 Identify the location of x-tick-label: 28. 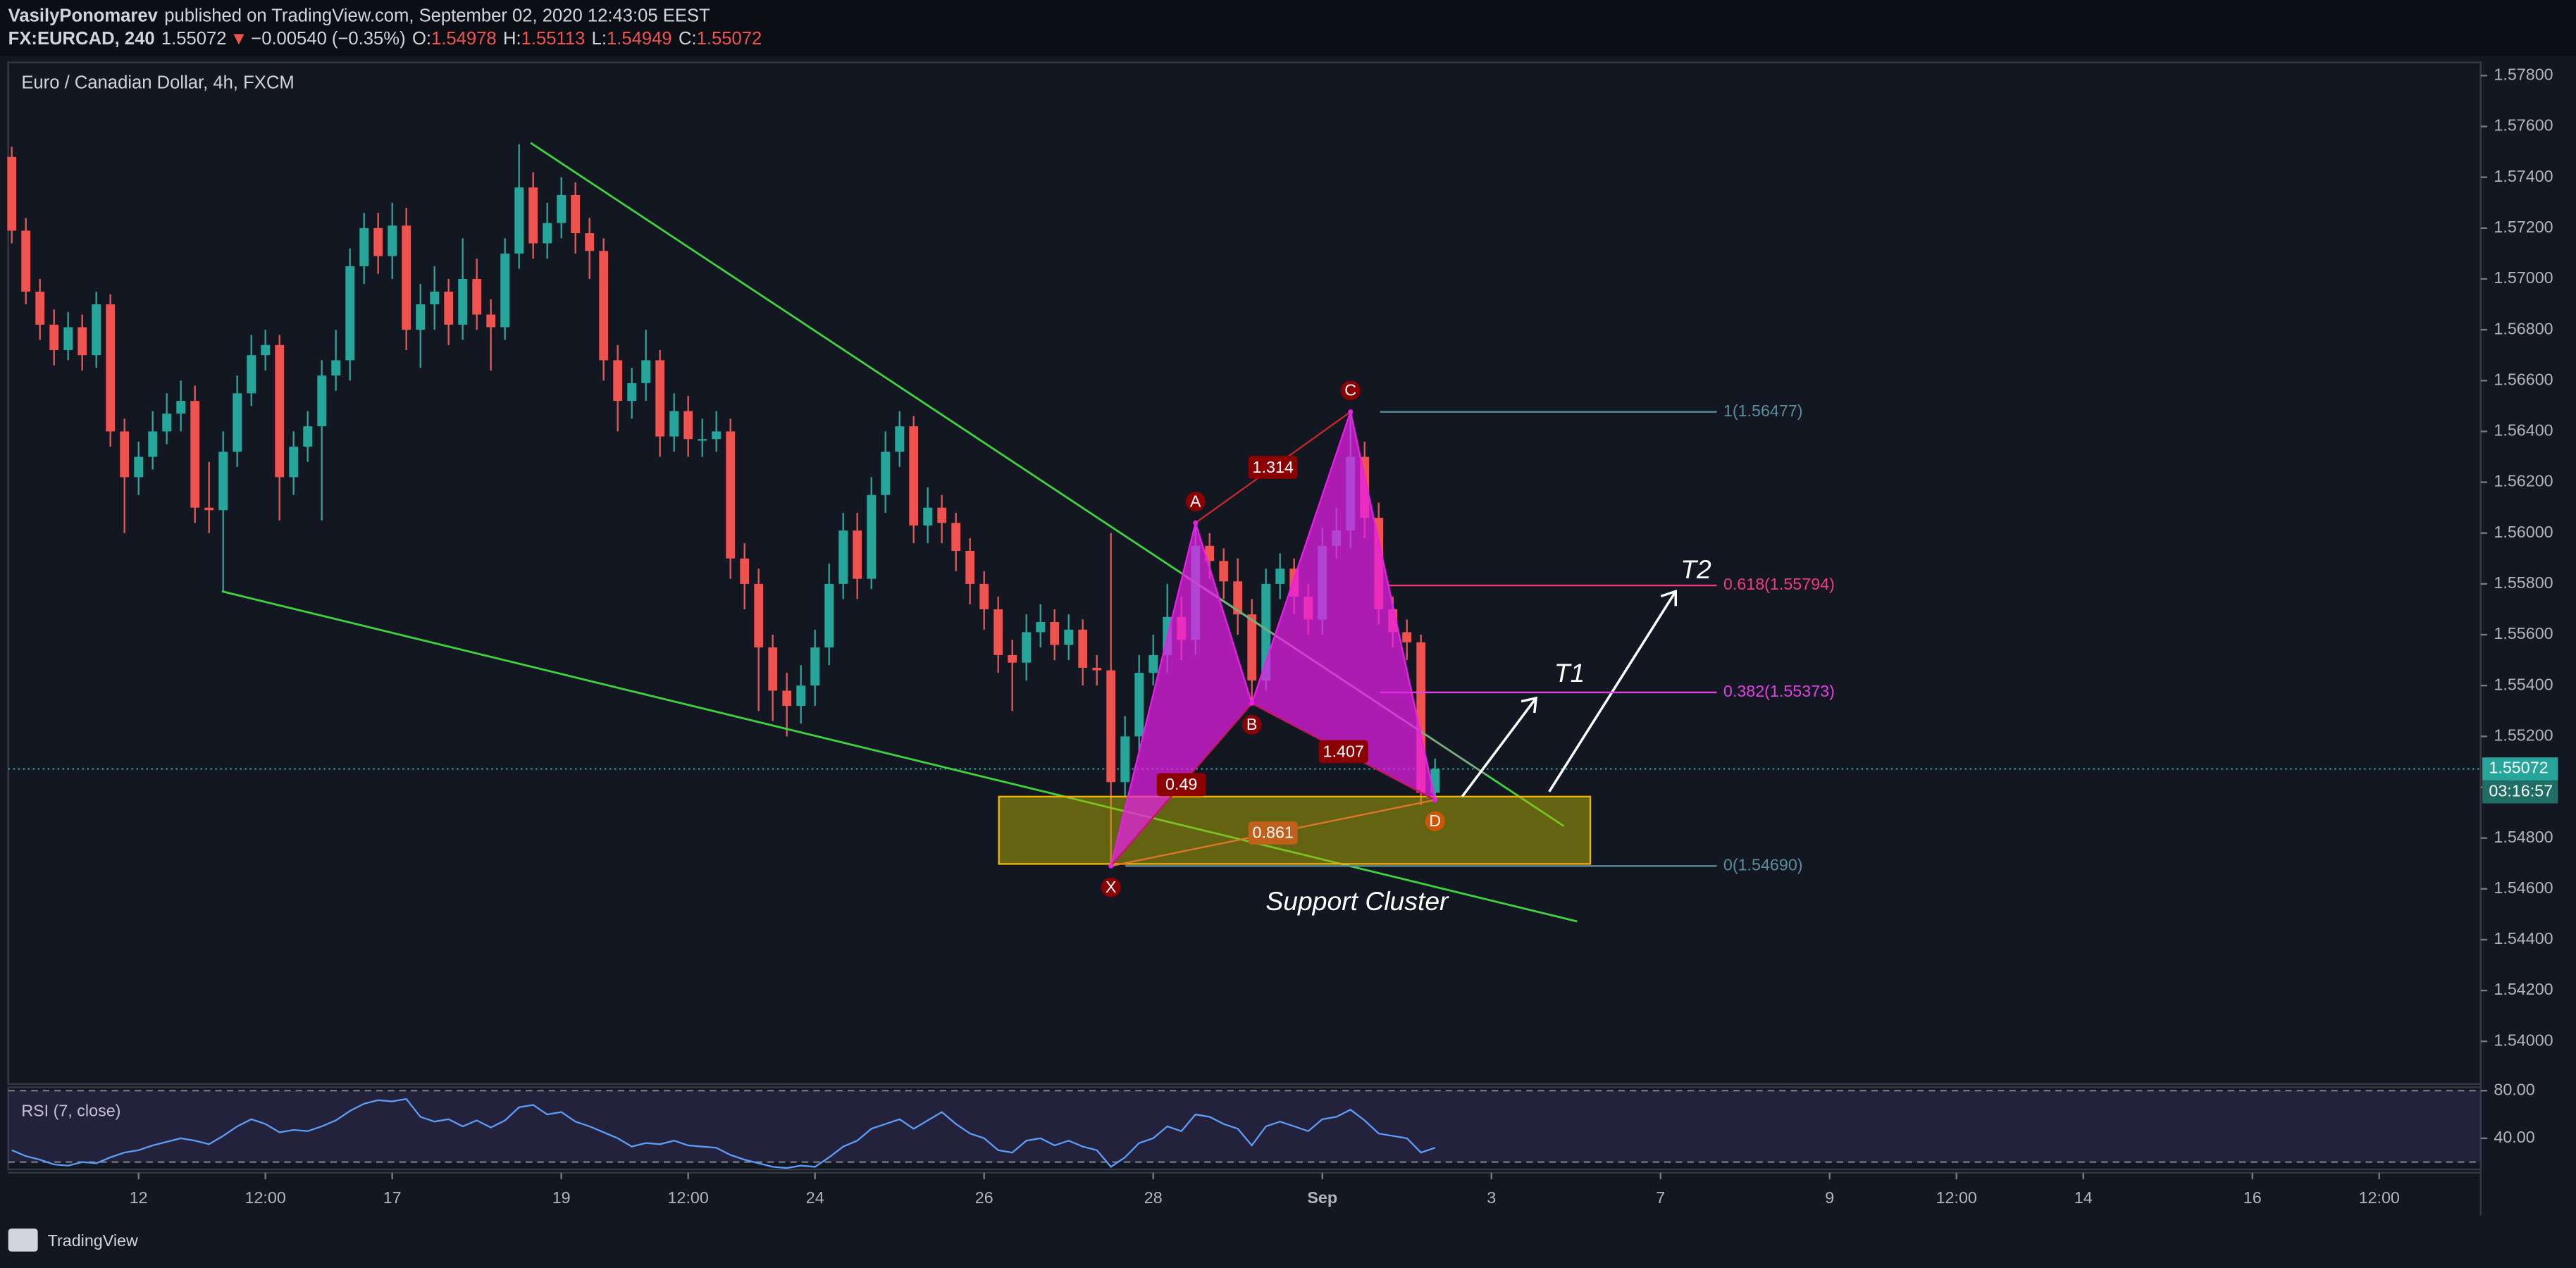
(1153, 1197).